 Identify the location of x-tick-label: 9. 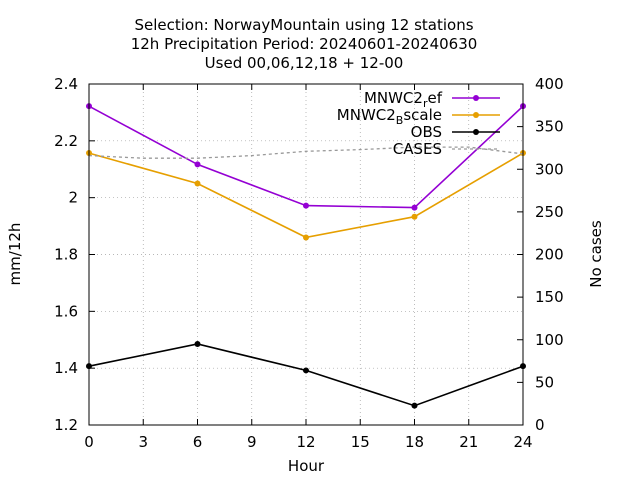
(252, 442).